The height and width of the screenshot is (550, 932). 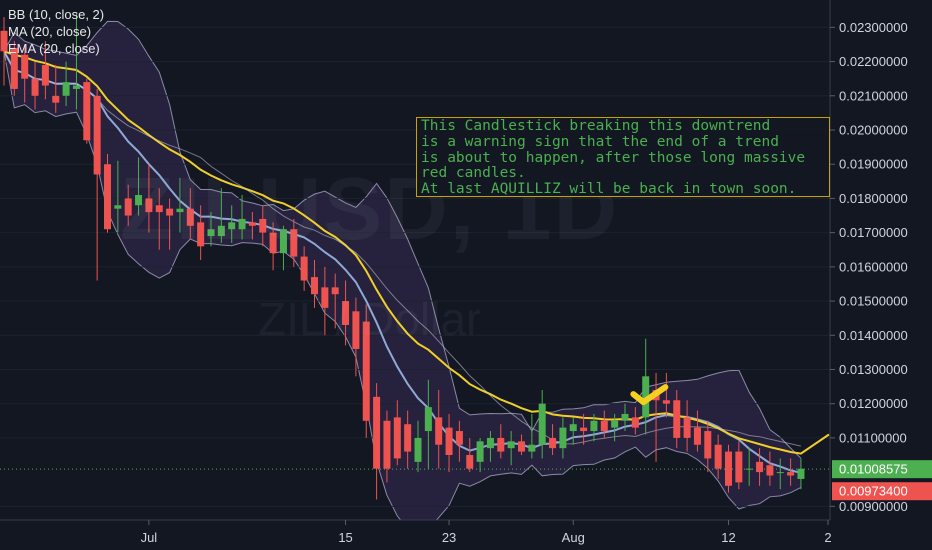 I want to click on y-tick-label: 0.01400000, so click(x=873, y=335).